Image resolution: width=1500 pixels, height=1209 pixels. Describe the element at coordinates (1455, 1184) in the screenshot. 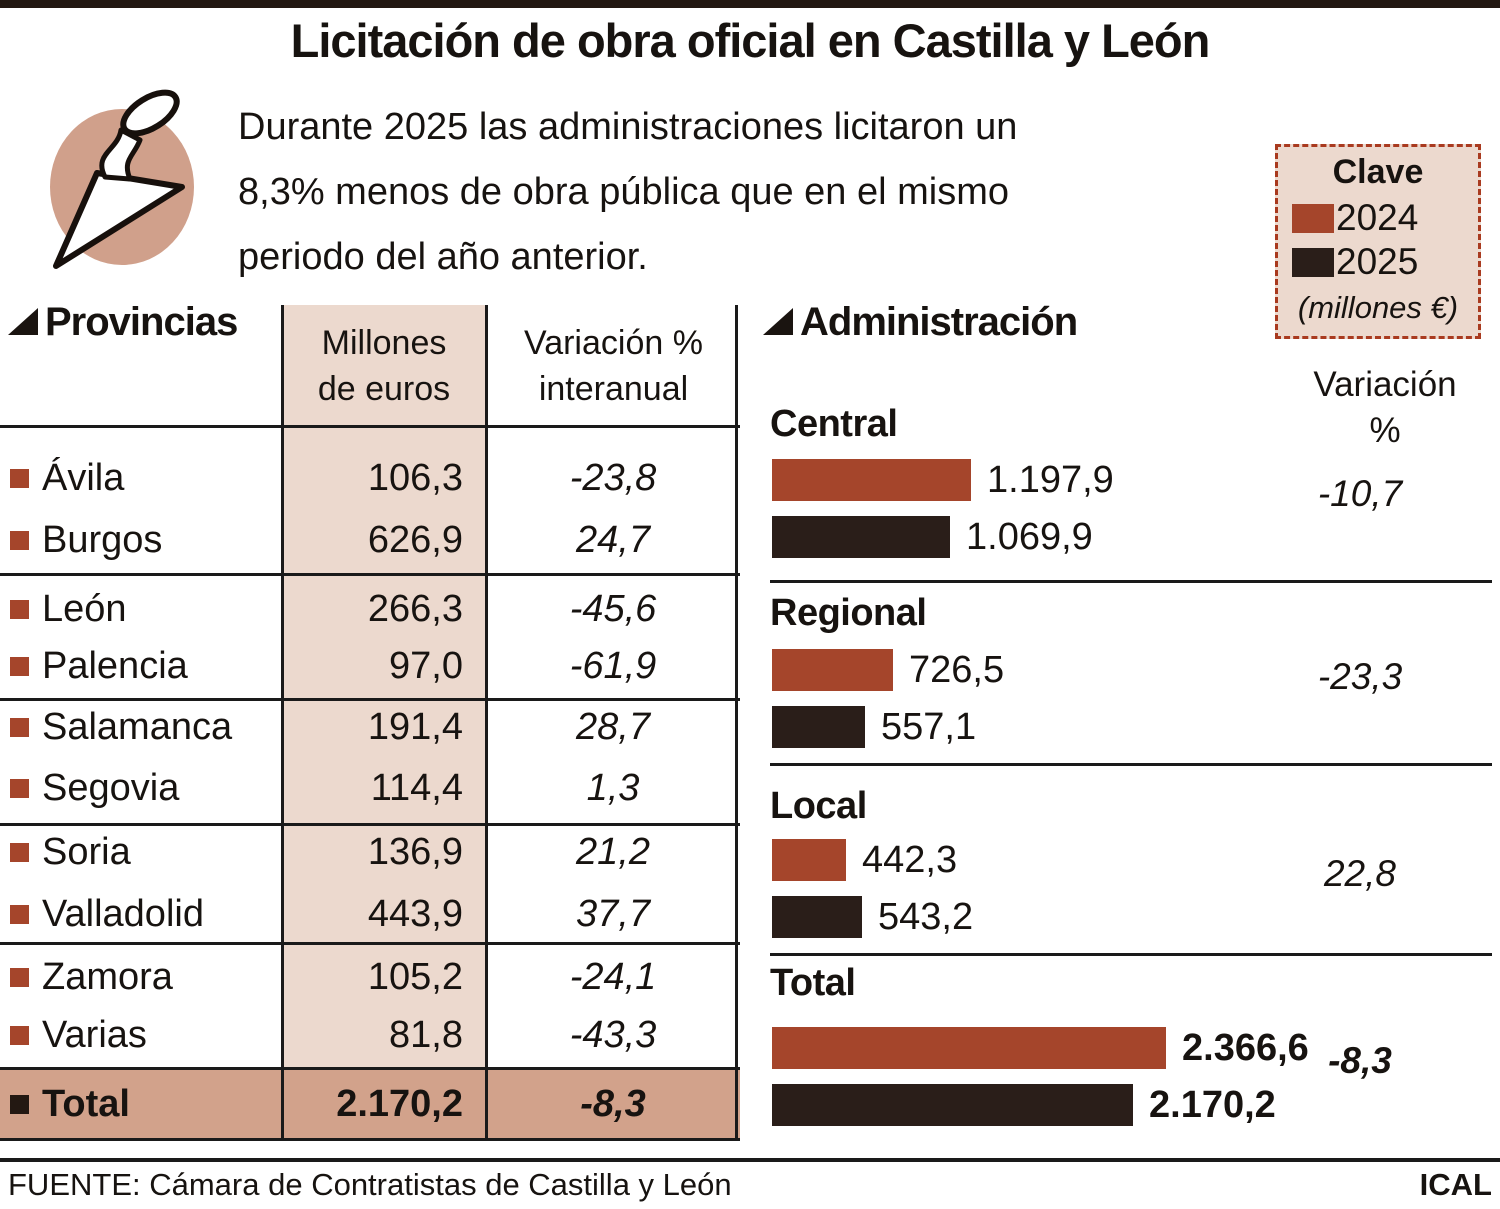

I see `credit-text: ICAL` at that location.